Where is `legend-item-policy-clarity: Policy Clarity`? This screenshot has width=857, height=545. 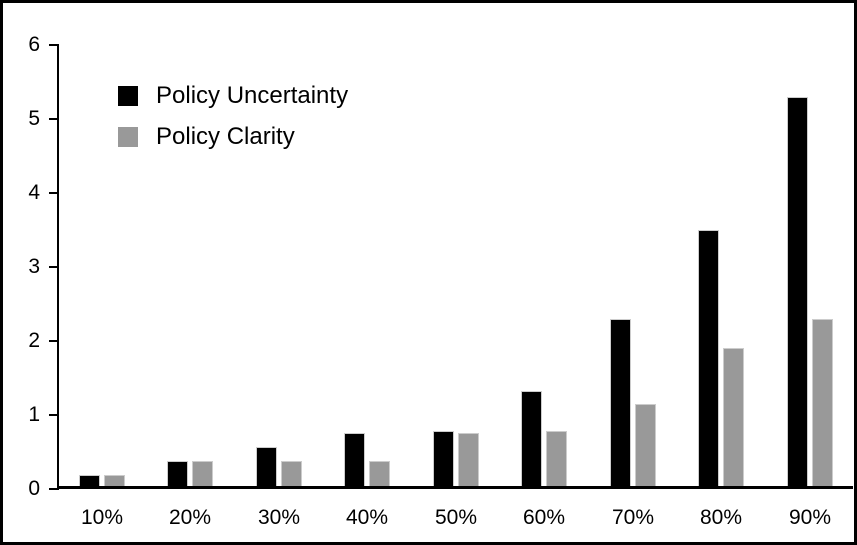 legend-item-policy-clarity: Policy Clarity is located at coordinates (206, 137).